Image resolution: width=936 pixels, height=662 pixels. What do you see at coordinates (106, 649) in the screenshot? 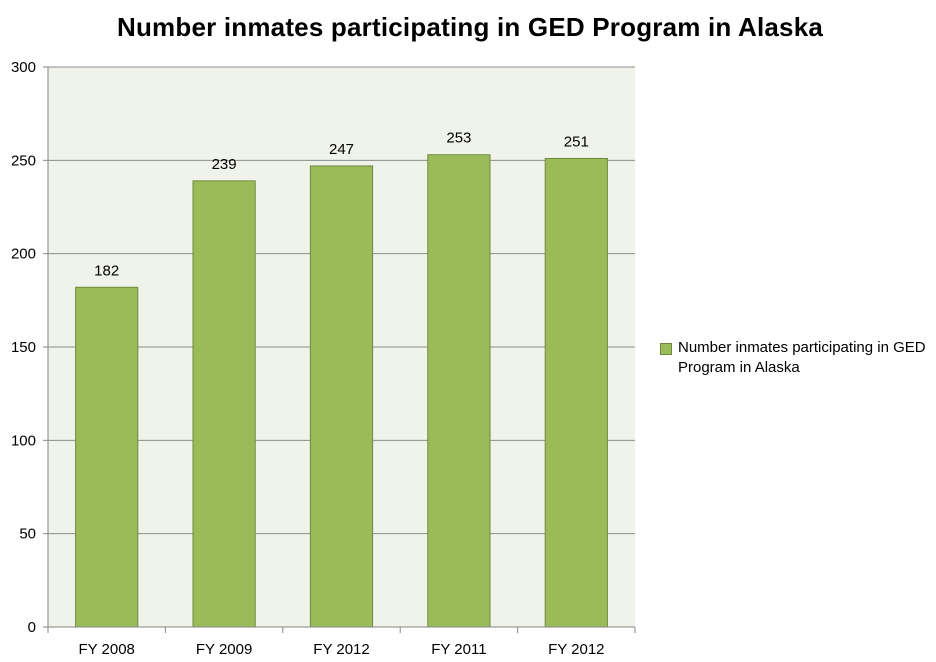
I see `x-tick-label: FY 2008` at bounding box center [106, 649].